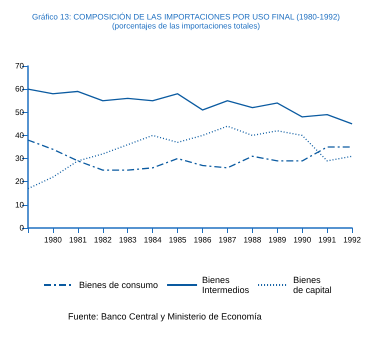 Image resolution: width=372 pixels, height=343 pixels. What do you see at coordinates (186, 17) in the screenshot?
I see `chart-title: Gráfico 13: COMPOSICIÓN DE LAS IMPORTACIONES POR USO FINAL (1980-1992)` at bounding box center [186, 17].